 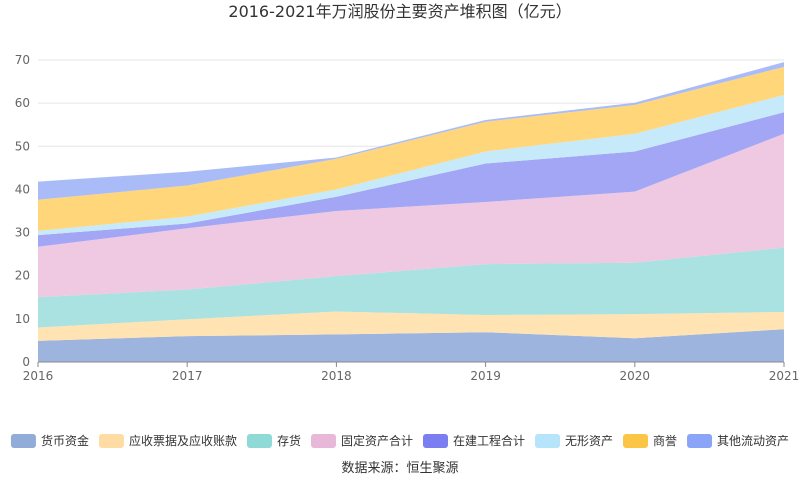 What do you see at coordinates (753, 441) in the screenshot?
I see `legend-label: 其他流动资产` at bounding box center [753, 441].